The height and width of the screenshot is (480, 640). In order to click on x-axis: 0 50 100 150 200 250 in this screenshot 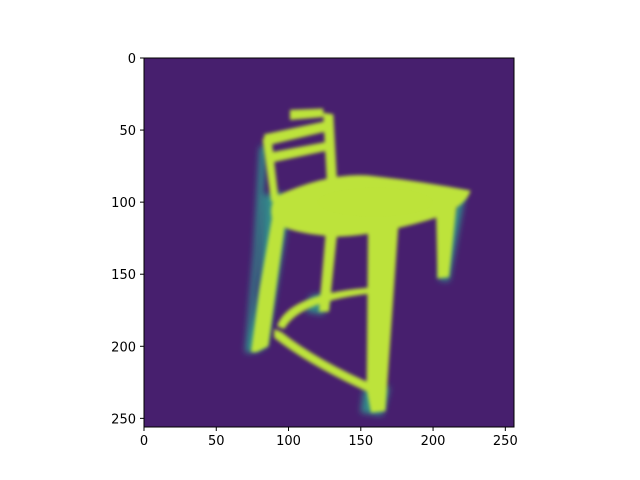, I will do `click(329, 438)`.